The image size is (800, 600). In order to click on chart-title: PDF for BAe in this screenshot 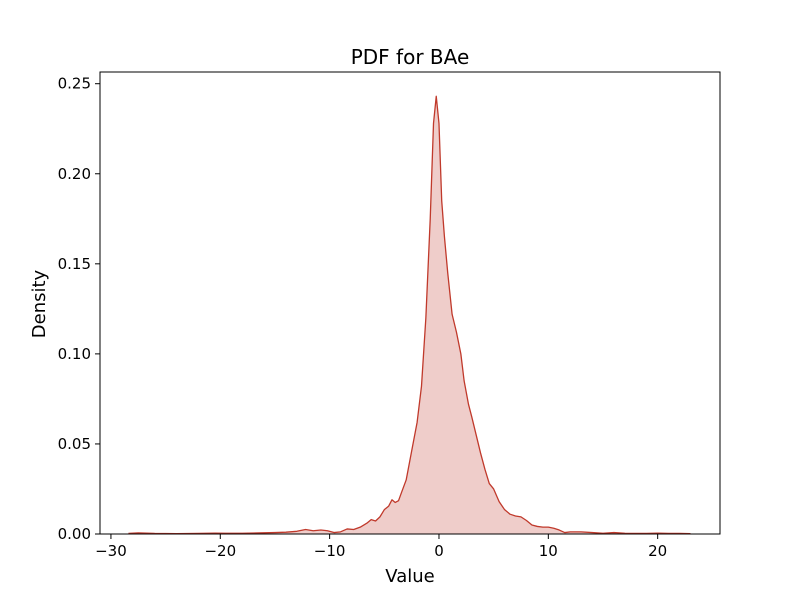, I will do `click(410, 57)`.